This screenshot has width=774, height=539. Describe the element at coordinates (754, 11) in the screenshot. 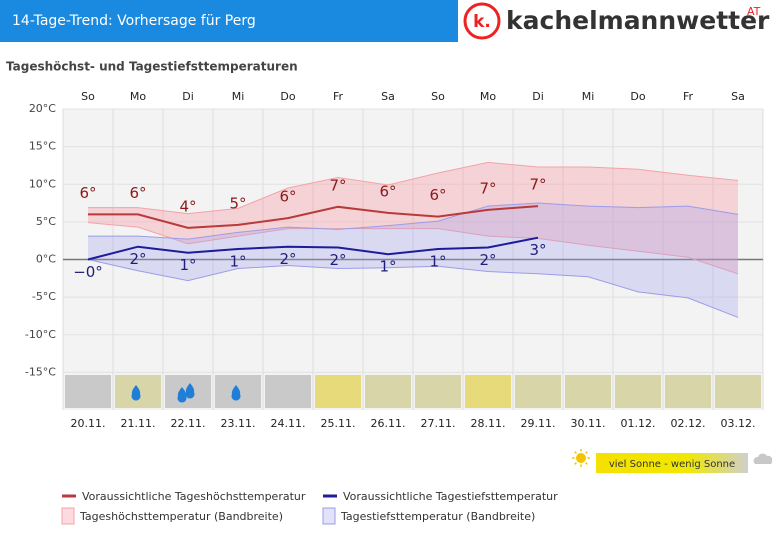

I see `logo-suffix: AT` at that location.